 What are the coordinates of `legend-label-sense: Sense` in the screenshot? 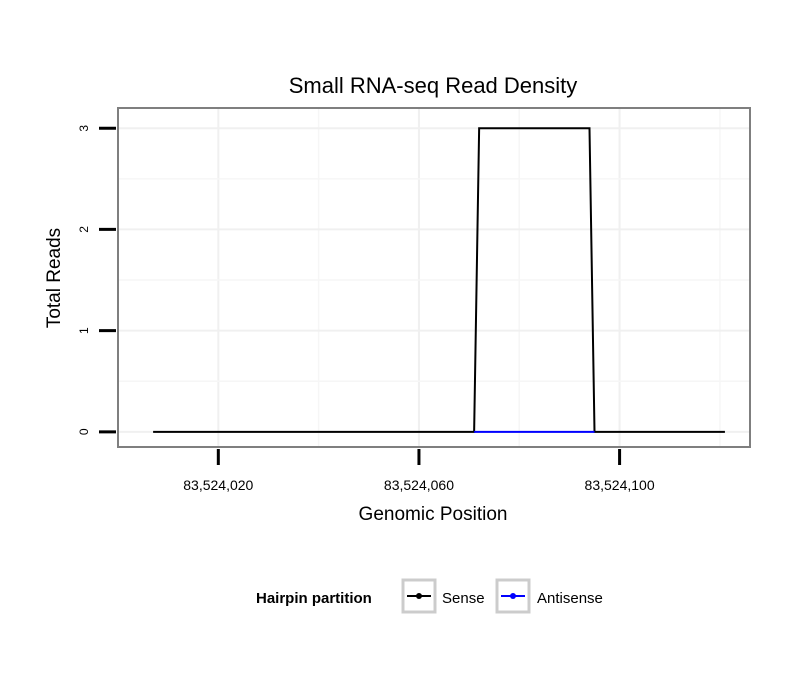 It's located at (463, 598).